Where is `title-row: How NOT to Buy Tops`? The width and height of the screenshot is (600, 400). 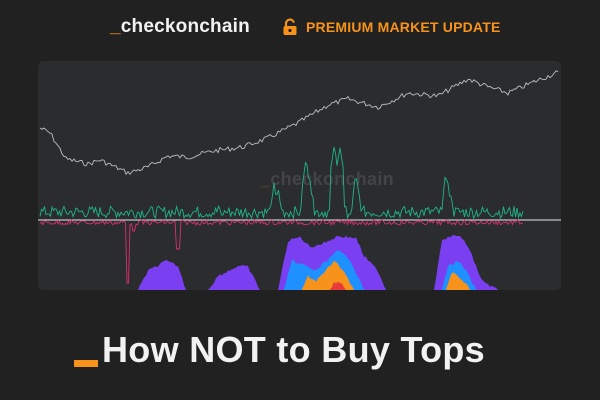 title-row: How NOT to Buy Tops is located at coordinates (279, 350).